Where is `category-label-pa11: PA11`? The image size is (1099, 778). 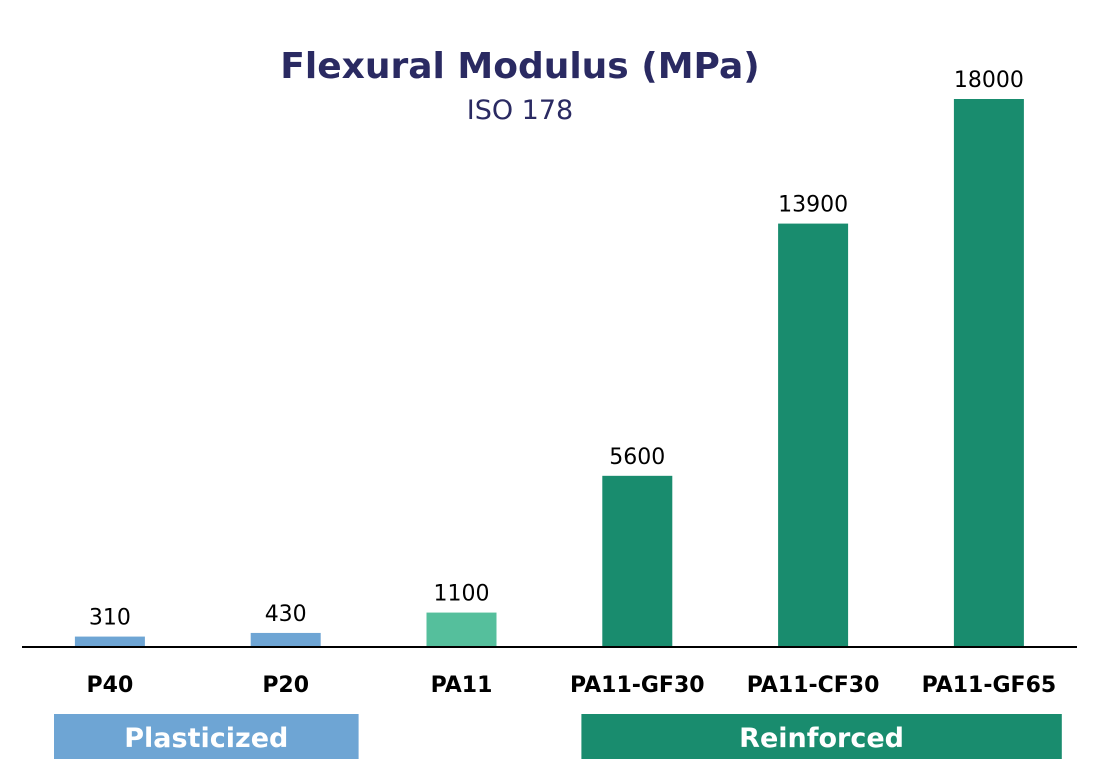
category-label-pa11: PA11 is located at coordinates (462, 685).